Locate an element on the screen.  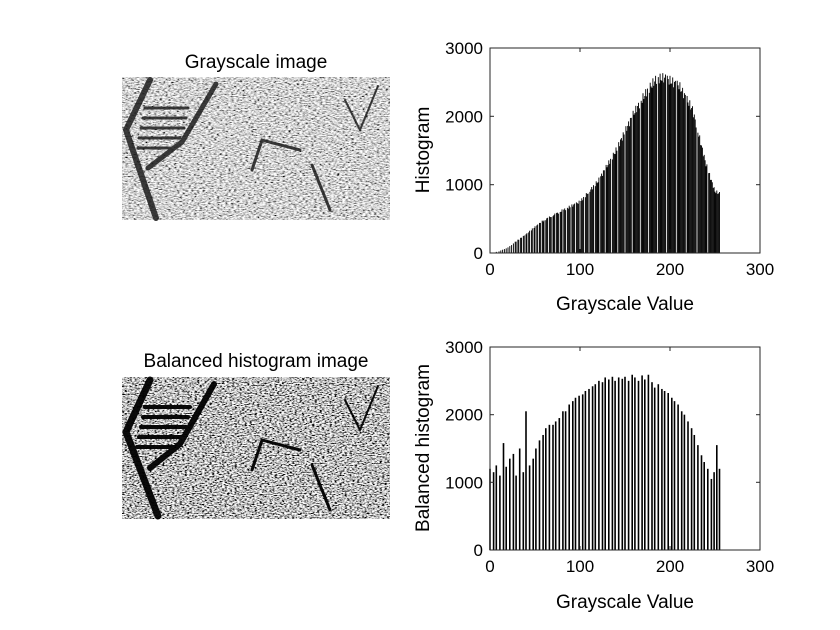
balanced-histogram-ticks is located at coordinates (625, 448).